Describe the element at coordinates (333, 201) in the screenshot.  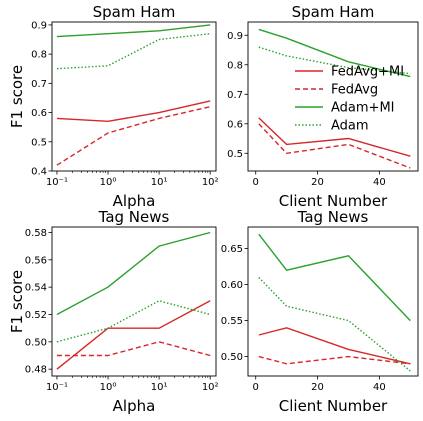
I see `x-axis-label-2: Client Number` at that location.